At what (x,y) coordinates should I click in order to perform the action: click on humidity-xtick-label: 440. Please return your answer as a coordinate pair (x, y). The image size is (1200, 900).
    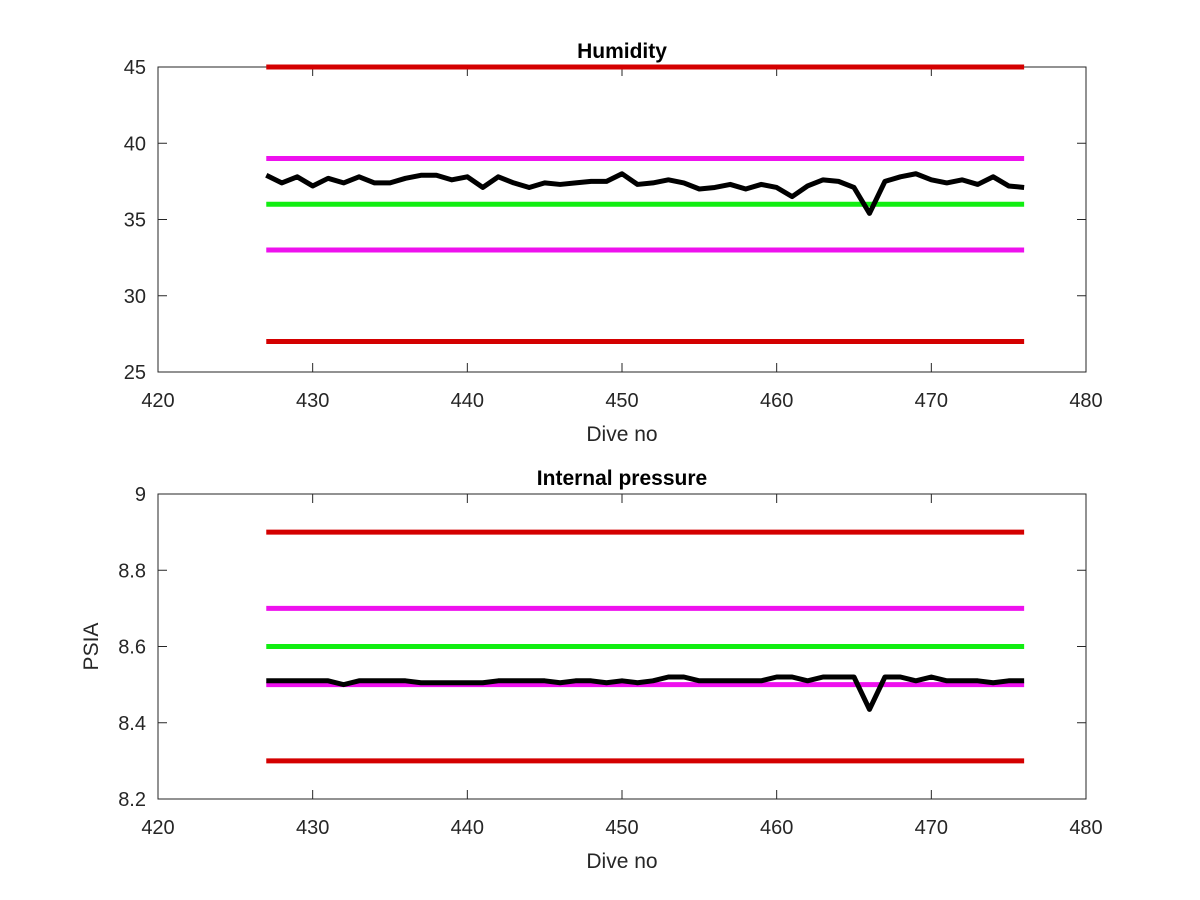
    Looking at the image, I should click on (467, 401).